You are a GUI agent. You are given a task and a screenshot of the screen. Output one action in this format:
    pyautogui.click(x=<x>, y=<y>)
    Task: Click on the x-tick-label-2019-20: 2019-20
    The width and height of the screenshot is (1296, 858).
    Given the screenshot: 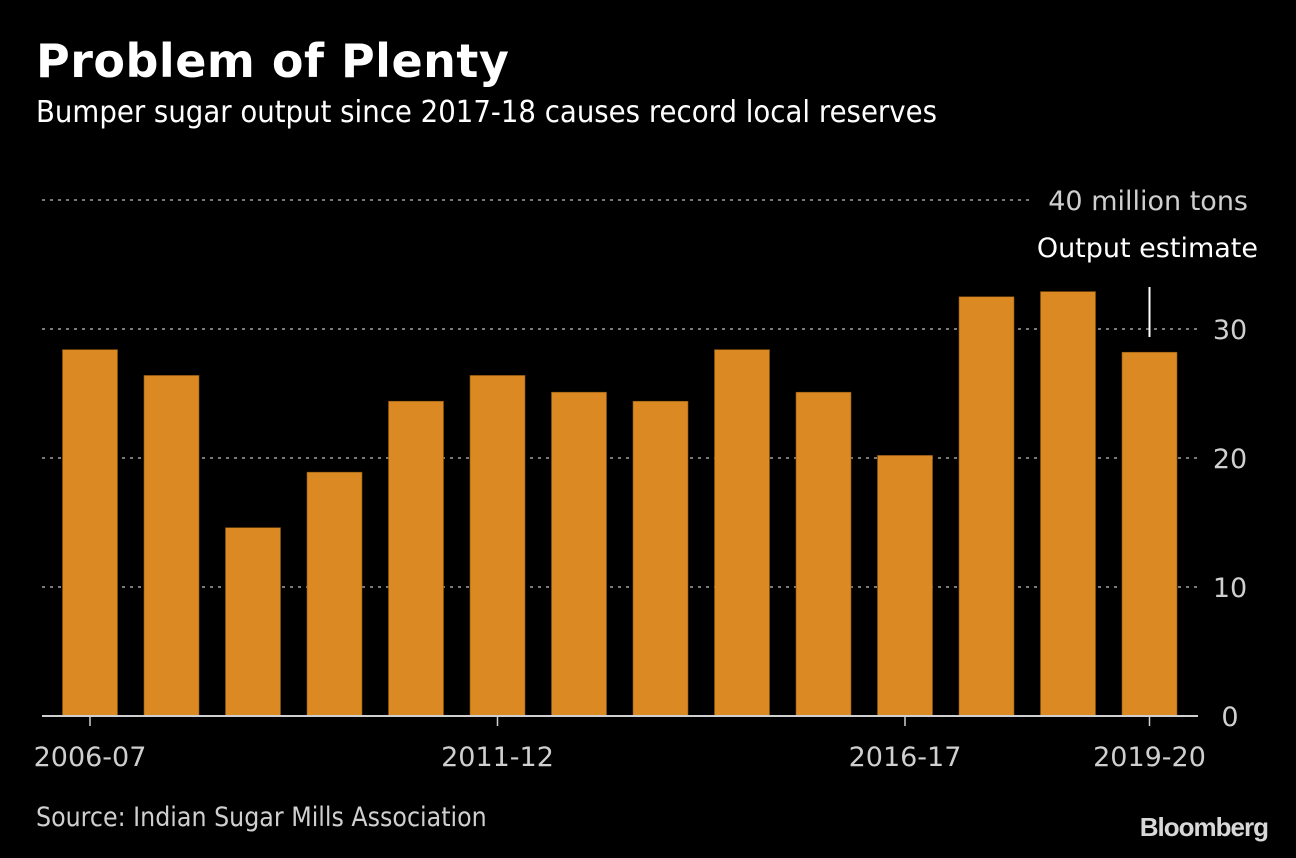 What is the action you would take?
    pyautogui.click(x=1149, y=757)
    